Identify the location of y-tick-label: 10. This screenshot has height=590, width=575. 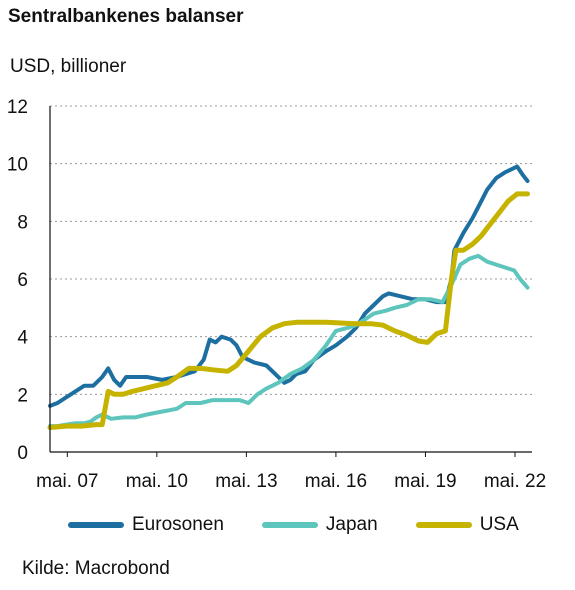
(17, 165).